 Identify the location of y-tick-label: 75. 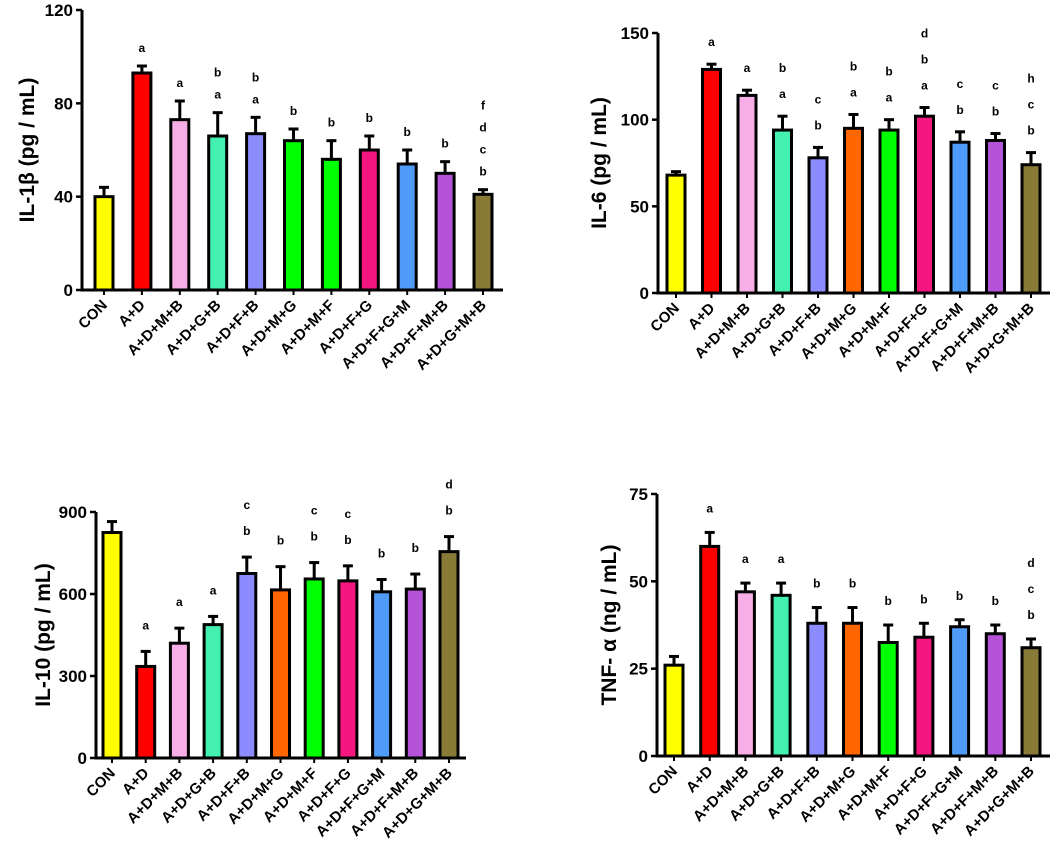
(638, 494).